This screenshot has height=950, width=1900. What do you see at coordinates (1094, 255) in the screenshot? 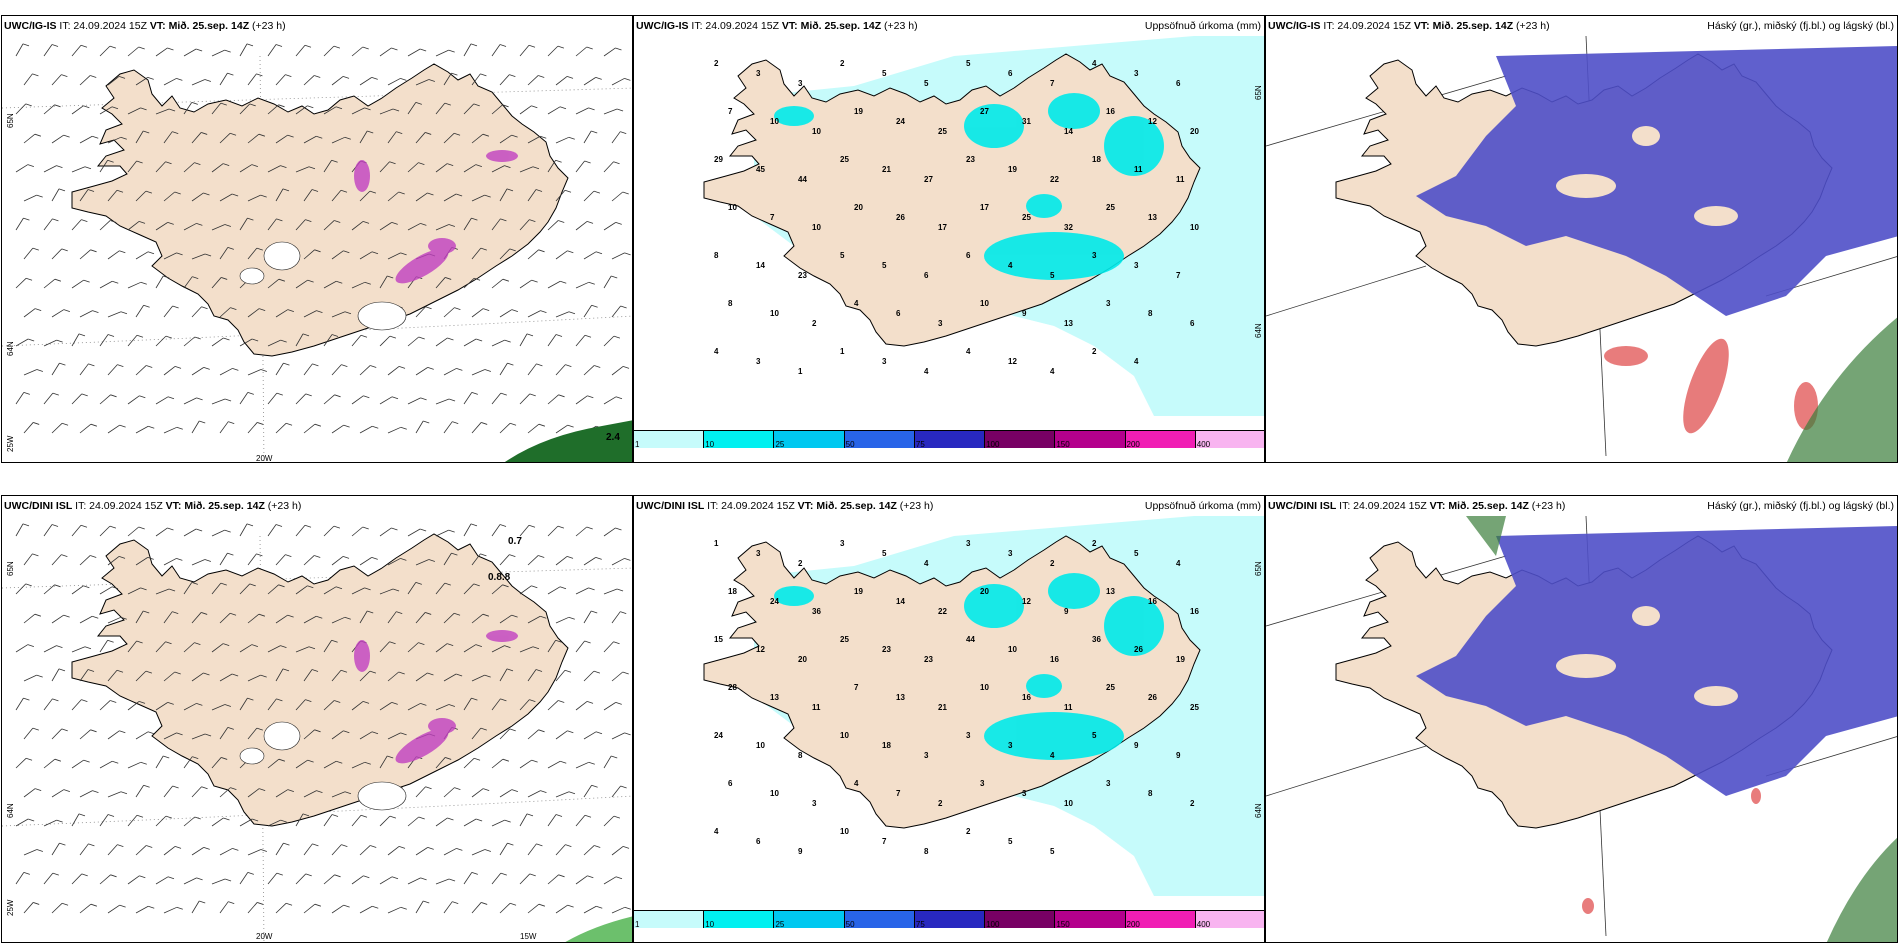
I see `precip-value: 3` at bounding box center [1094, 255].